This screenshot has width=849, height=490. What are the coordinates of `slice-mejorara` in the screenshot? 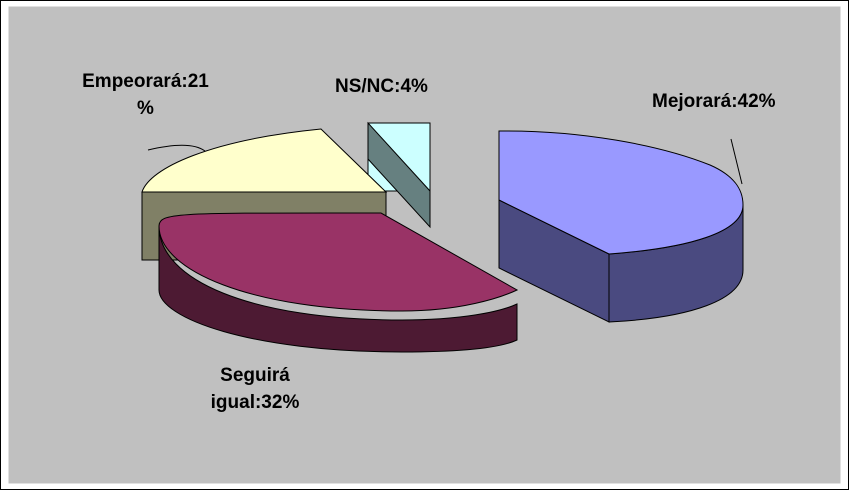 It's located at (621, 226).